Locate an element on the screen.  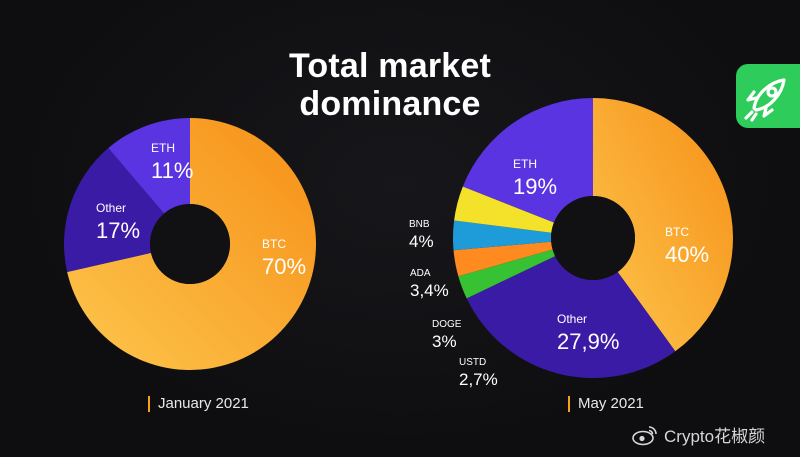
slice-value-label: 40% is located at coordinates (687, 254).